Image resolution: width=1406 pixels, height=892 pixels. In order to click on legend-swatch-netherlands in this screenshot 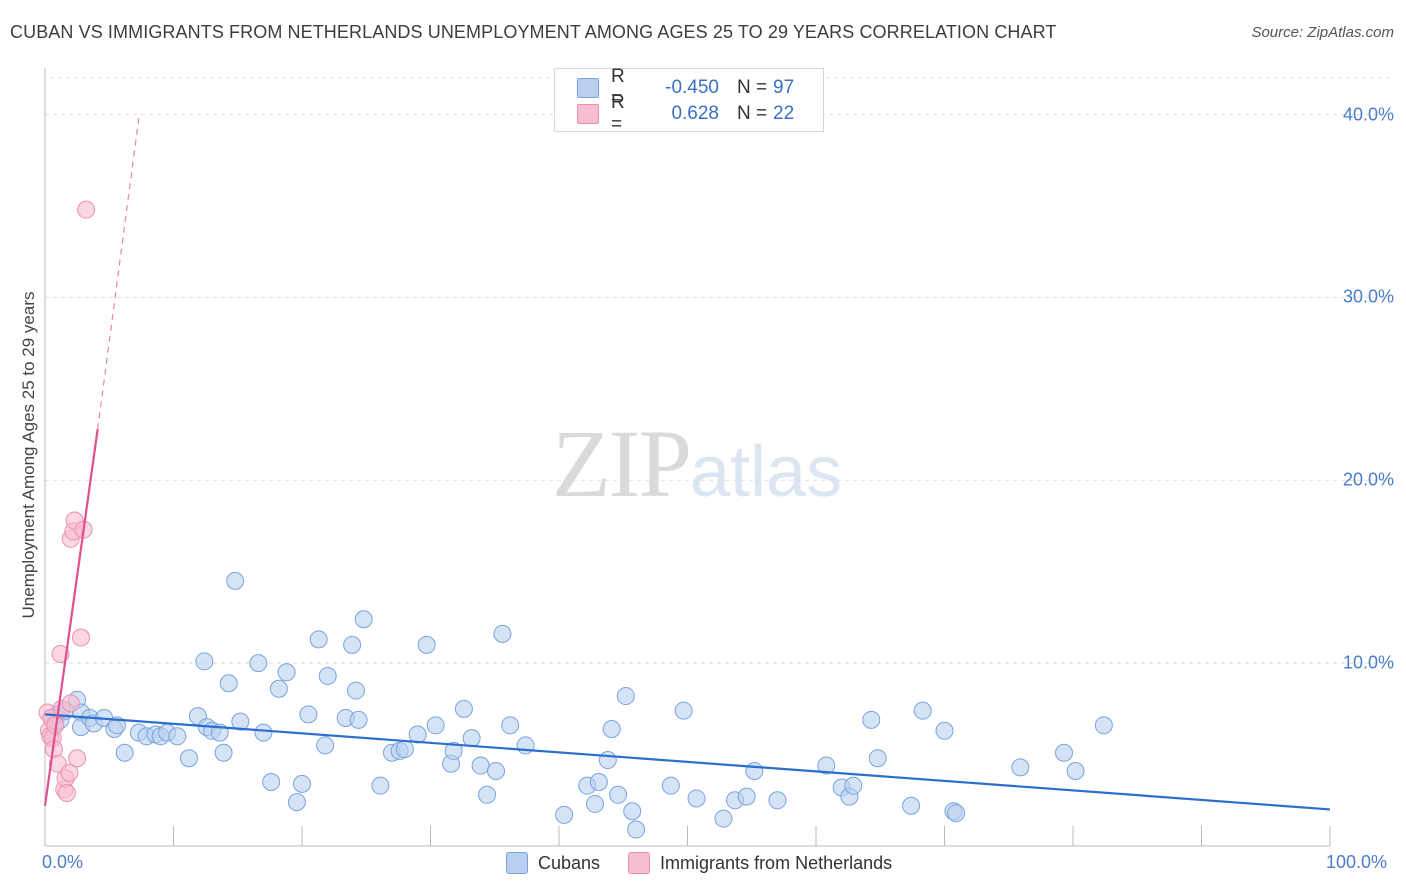, I will do `click(588, 114)`.